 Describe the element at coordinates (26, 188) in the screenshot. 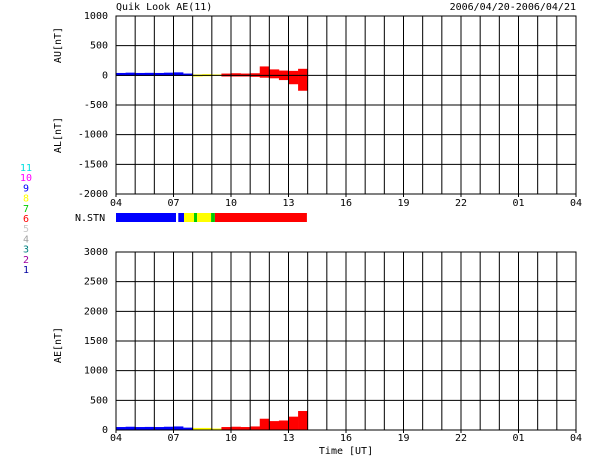

I see `legend-entry: 9` at that location.